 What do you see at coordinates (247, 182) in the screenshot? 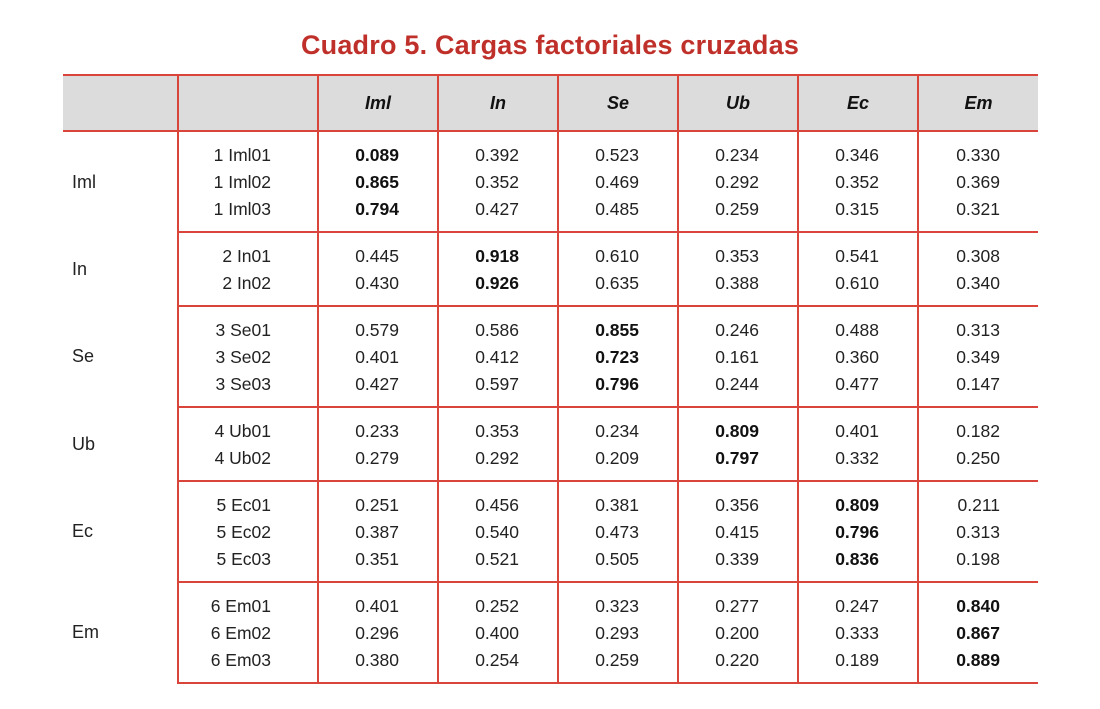
I see `indicator-cell: 1 Iml02` at bounding box center [247, 182].